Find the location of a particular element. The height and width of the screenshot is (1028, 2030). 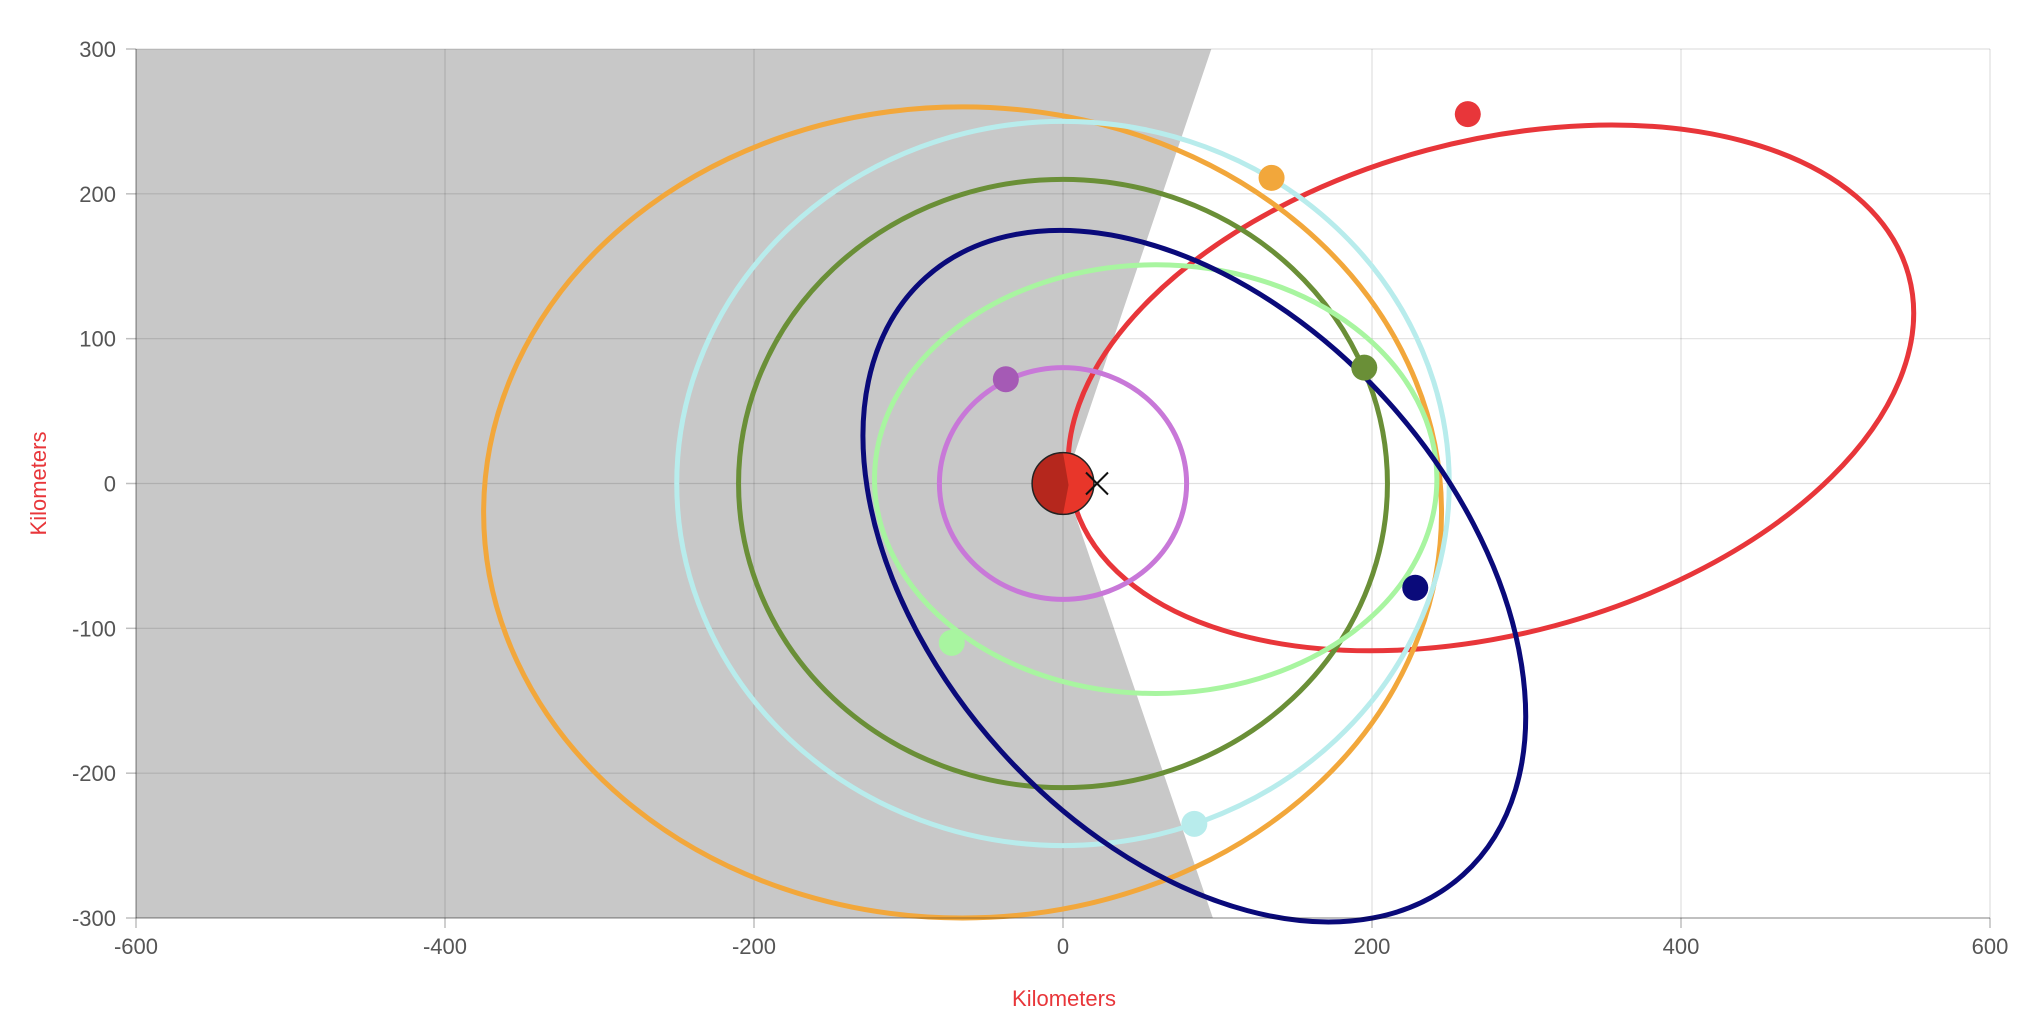

y-tick-label: 300 is located at coordinates (97, 49).